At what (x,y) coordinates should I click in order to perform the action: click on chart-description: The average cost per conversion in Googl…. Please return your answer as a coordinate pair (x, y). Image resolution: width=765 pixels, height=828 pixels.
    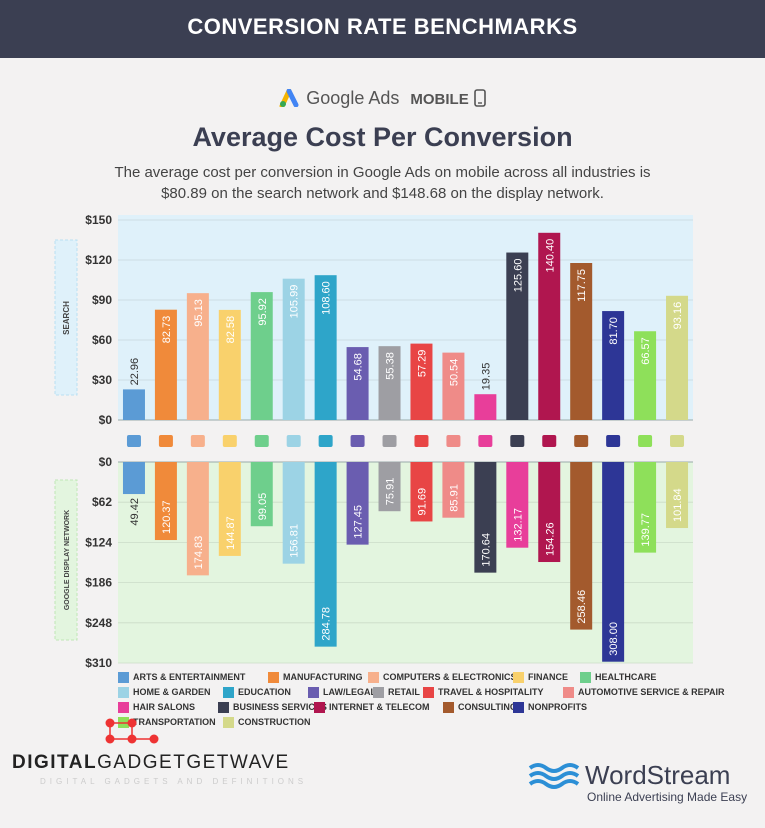
    Looking at the image, I should click on (382, 183).